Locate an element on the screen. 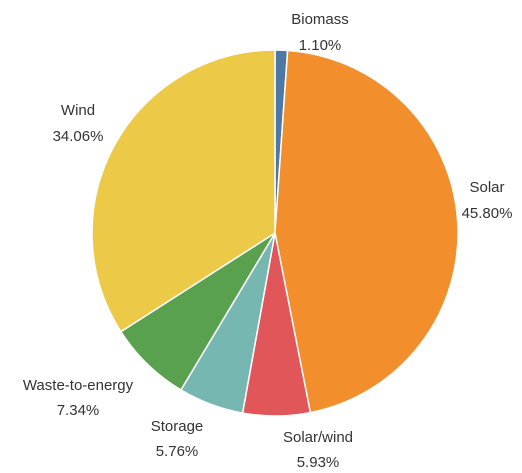  slice-value-solar: 45.80% is located at coordinates (487, 213).